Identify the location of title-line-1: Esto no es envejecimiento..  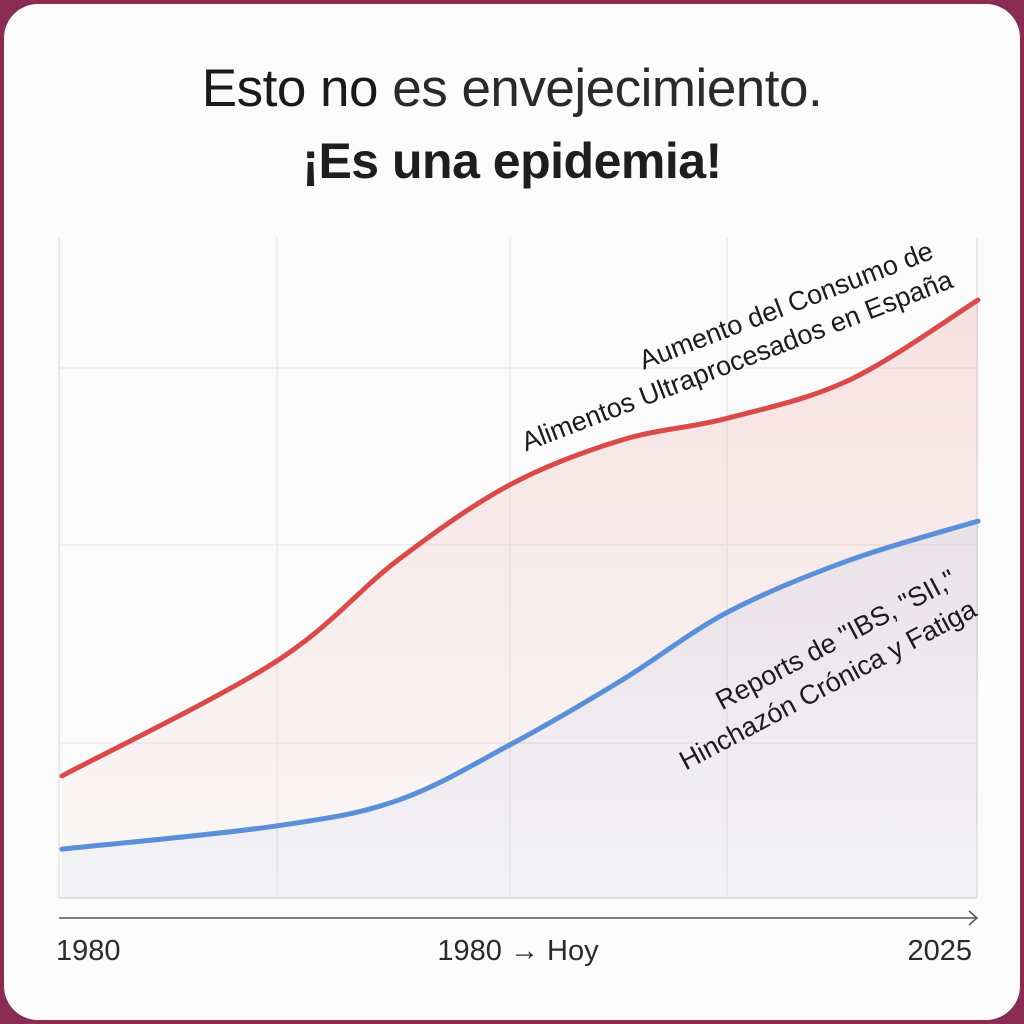
(512, 88).